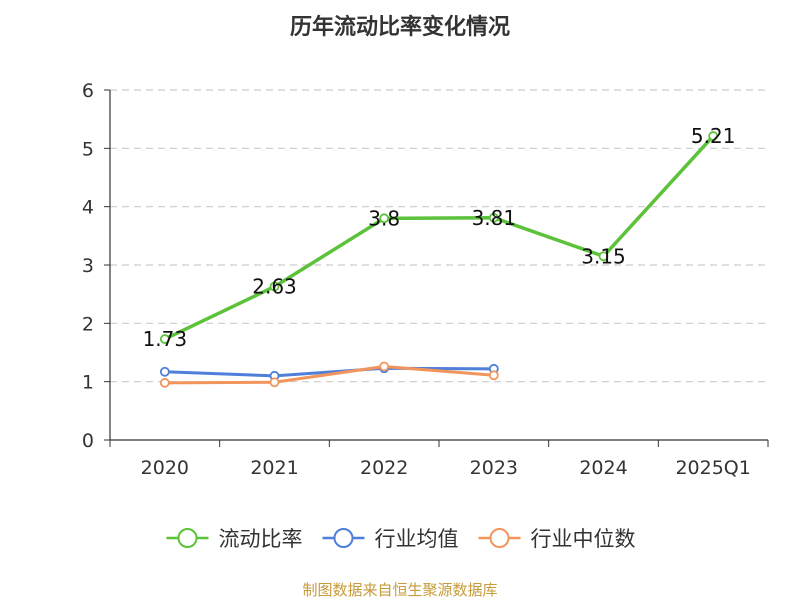 This screenshot has height=600, width=800. What do you see at coordinates (88, 266) in the screenshot?
I see `y-tick-label: 3` at bounding box center [88, 266].